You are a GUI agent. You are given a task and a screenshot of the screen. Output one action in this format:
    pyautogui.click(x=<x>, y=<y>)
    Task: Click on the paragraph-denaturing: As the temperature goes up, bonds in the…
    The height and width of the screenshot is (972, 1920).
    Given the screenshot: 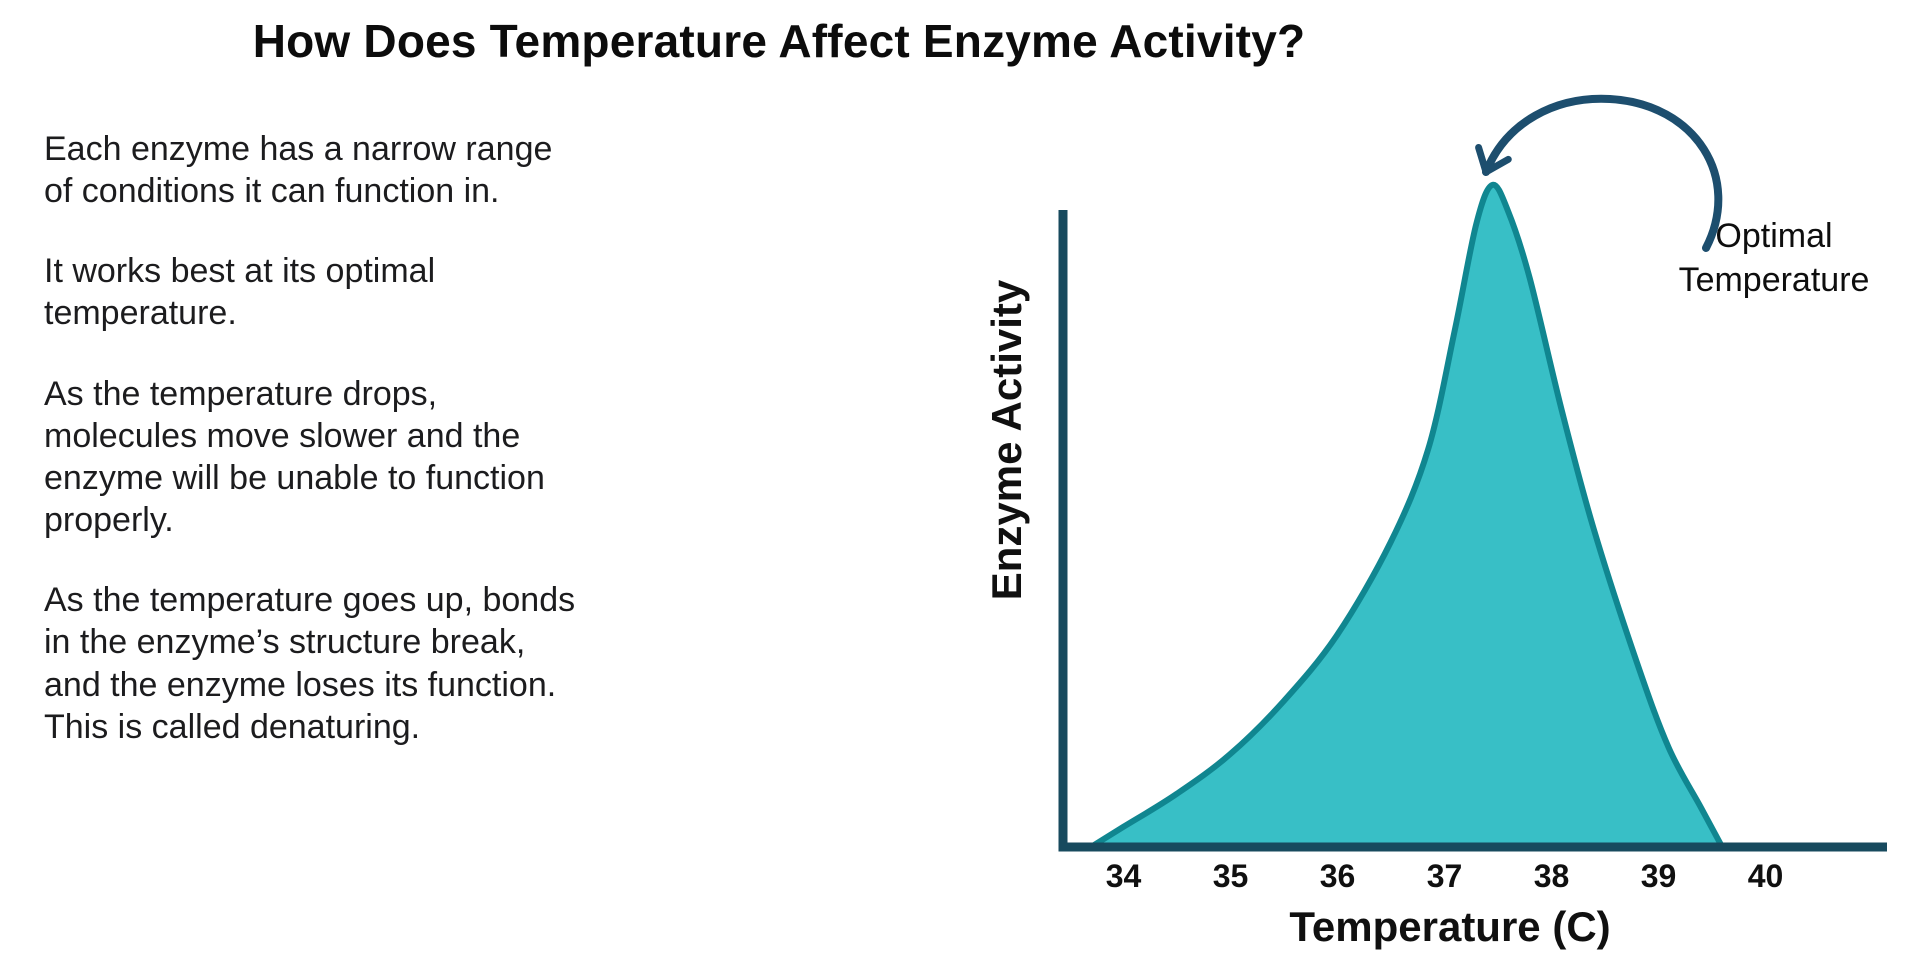 What is the action you would take?
    pyautogui.click(x=310, y=663)
    